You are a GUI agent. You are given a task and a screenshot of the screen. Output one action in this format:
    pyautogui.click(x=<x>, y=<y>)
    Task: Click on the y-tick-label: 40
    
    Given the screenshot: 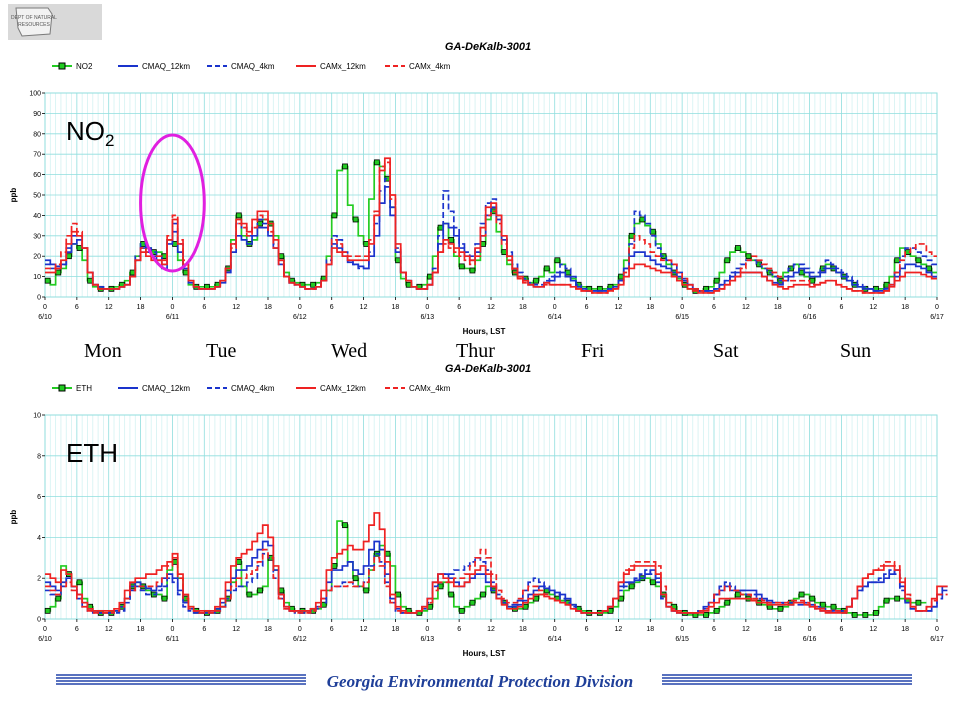 What is the action you would take?
    pyautogui.click(x=37, y=216)
    